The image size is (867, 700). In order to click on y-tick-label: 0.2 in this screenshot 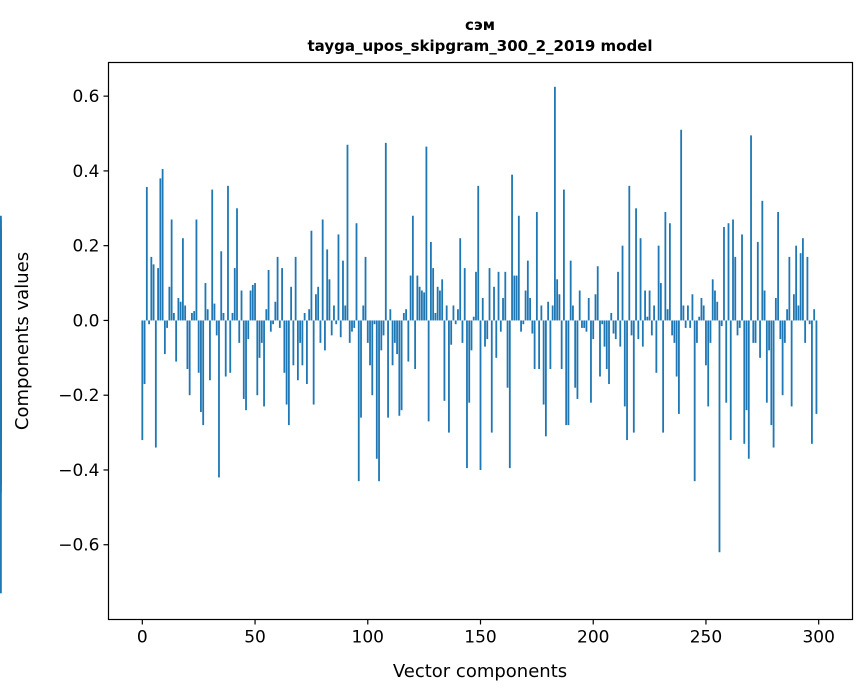, I will do `click(85, 247)`.